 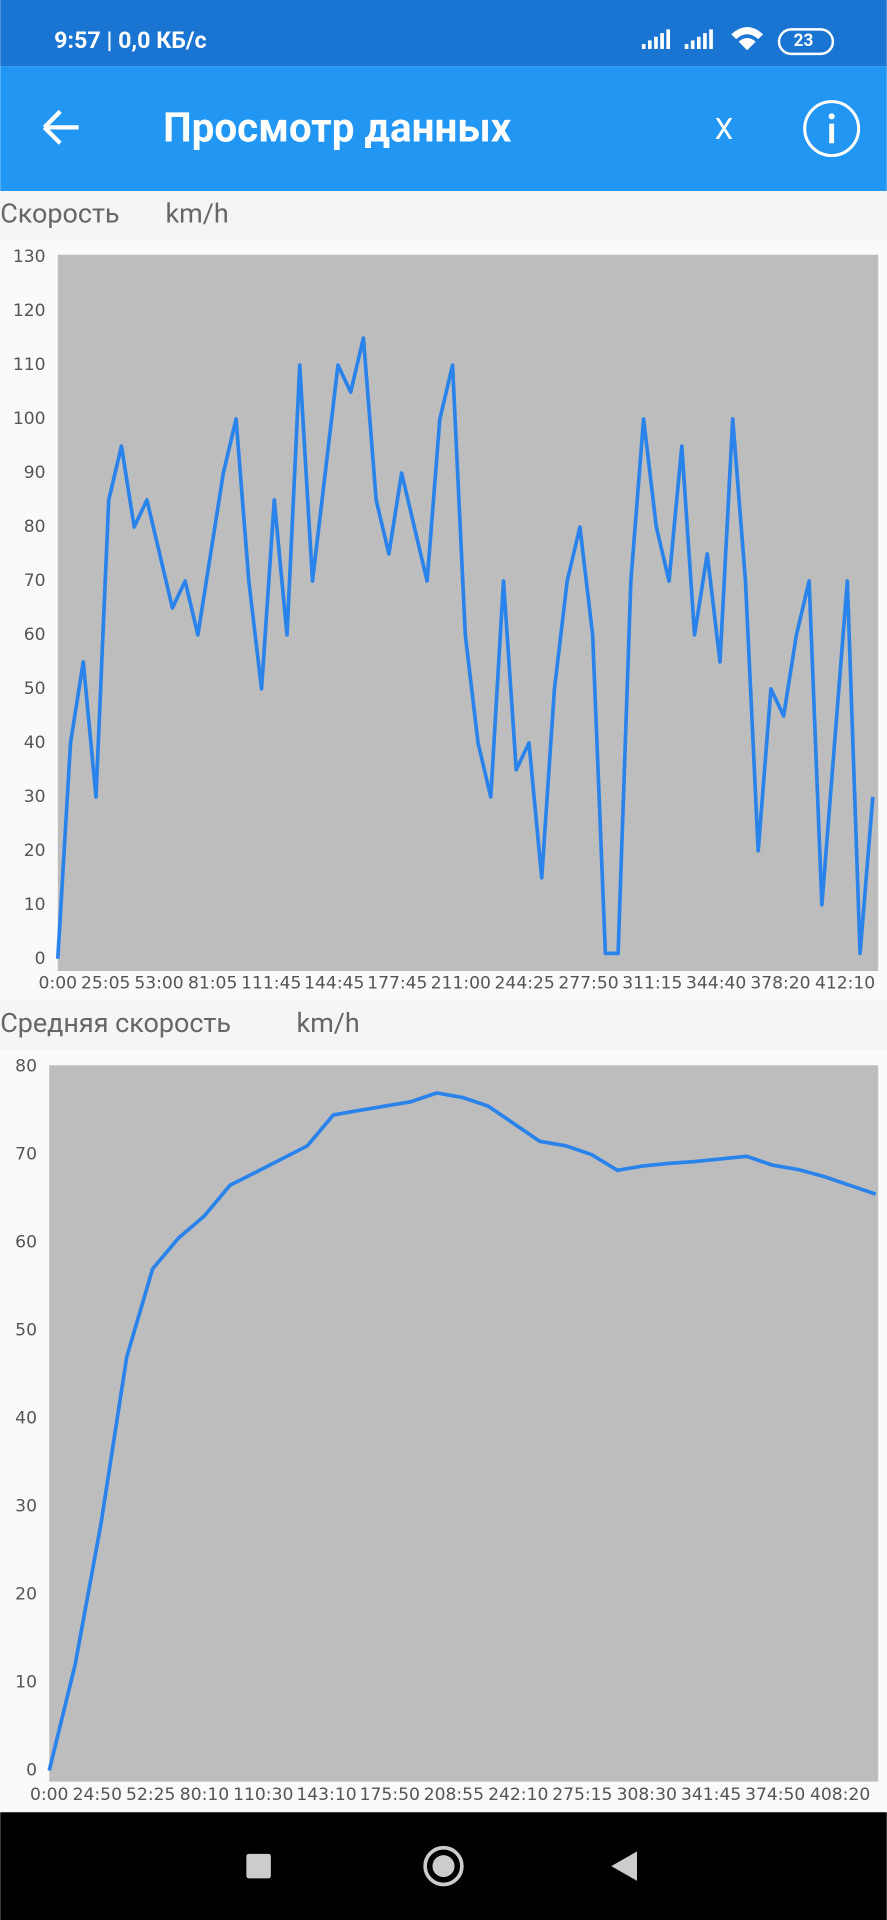 What do you see at coordinates (454, 1795) in the screenshot?
I see `x-tick-label: 208:55` at bounding box center [454, 1795].